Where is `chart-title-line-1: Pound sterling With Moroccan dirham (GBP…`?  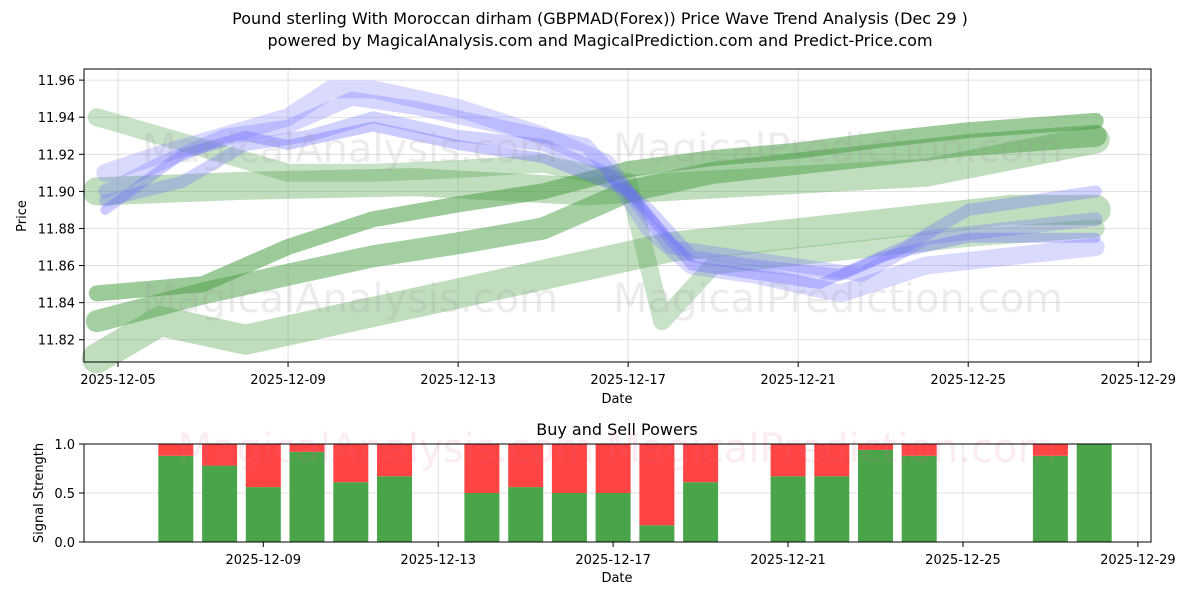 chart-title-line-1: Pound sterling With Moroccan dirham (GBP… is located at coordinates (600, 18).